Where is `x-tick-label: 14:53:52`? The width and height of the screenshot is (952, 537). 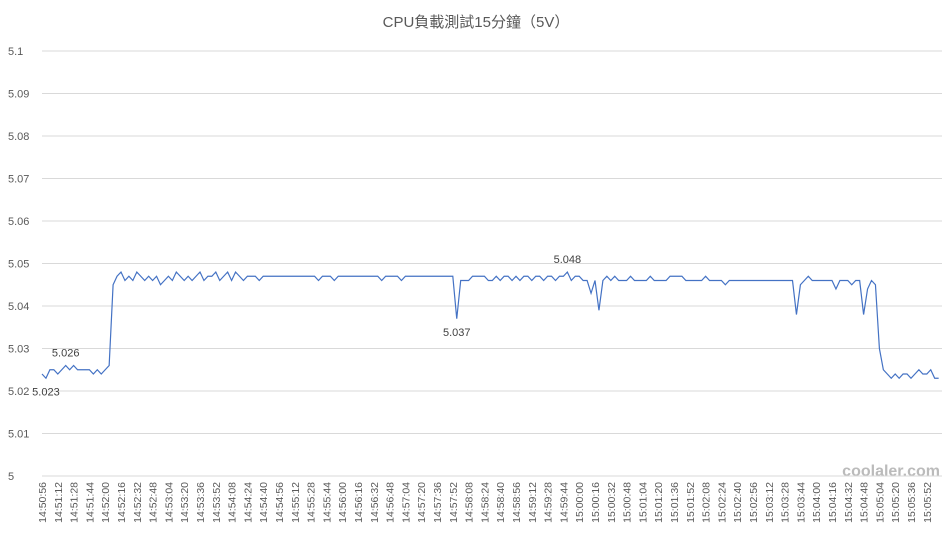
x-tick-label: 14:53:52 is located at coordinates (217, 502).